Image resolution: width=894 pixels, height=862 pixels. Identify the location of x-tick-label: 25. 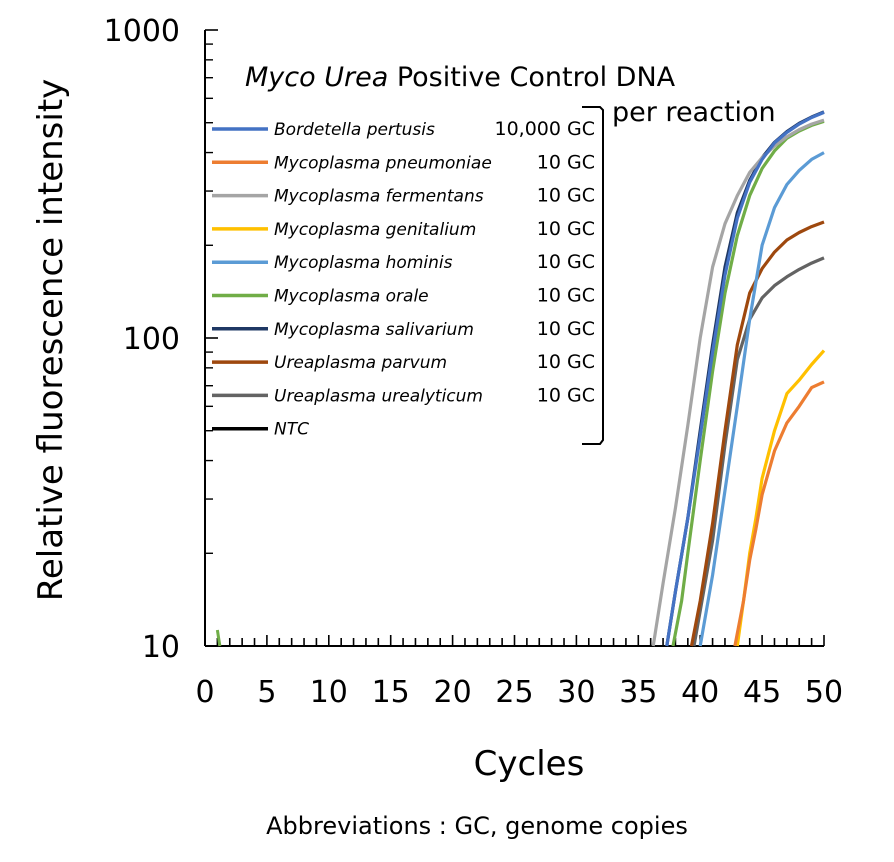
(514, 692).